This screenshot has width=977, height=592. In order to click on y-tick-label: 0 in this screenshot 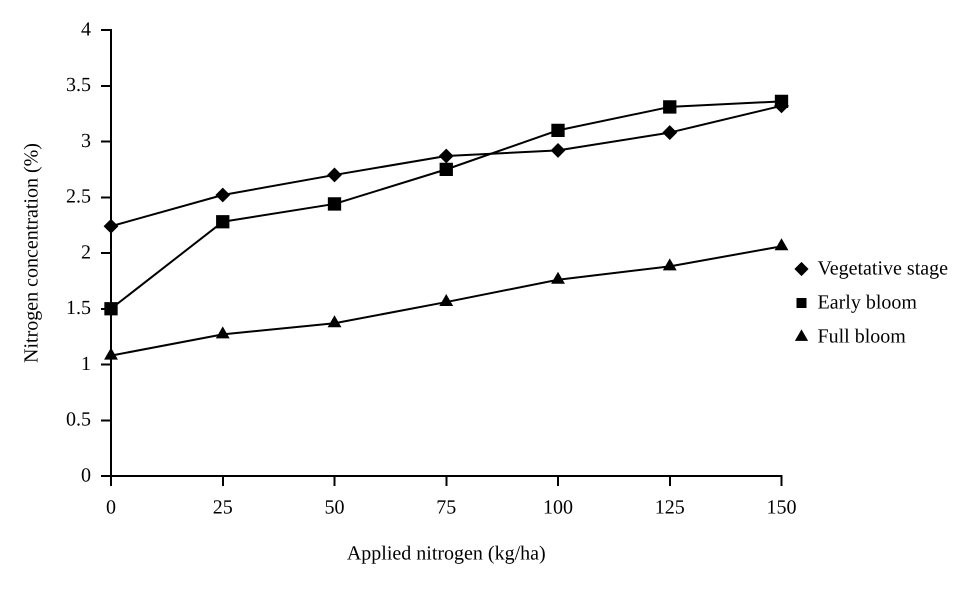, I will do `click(86, 475)`.